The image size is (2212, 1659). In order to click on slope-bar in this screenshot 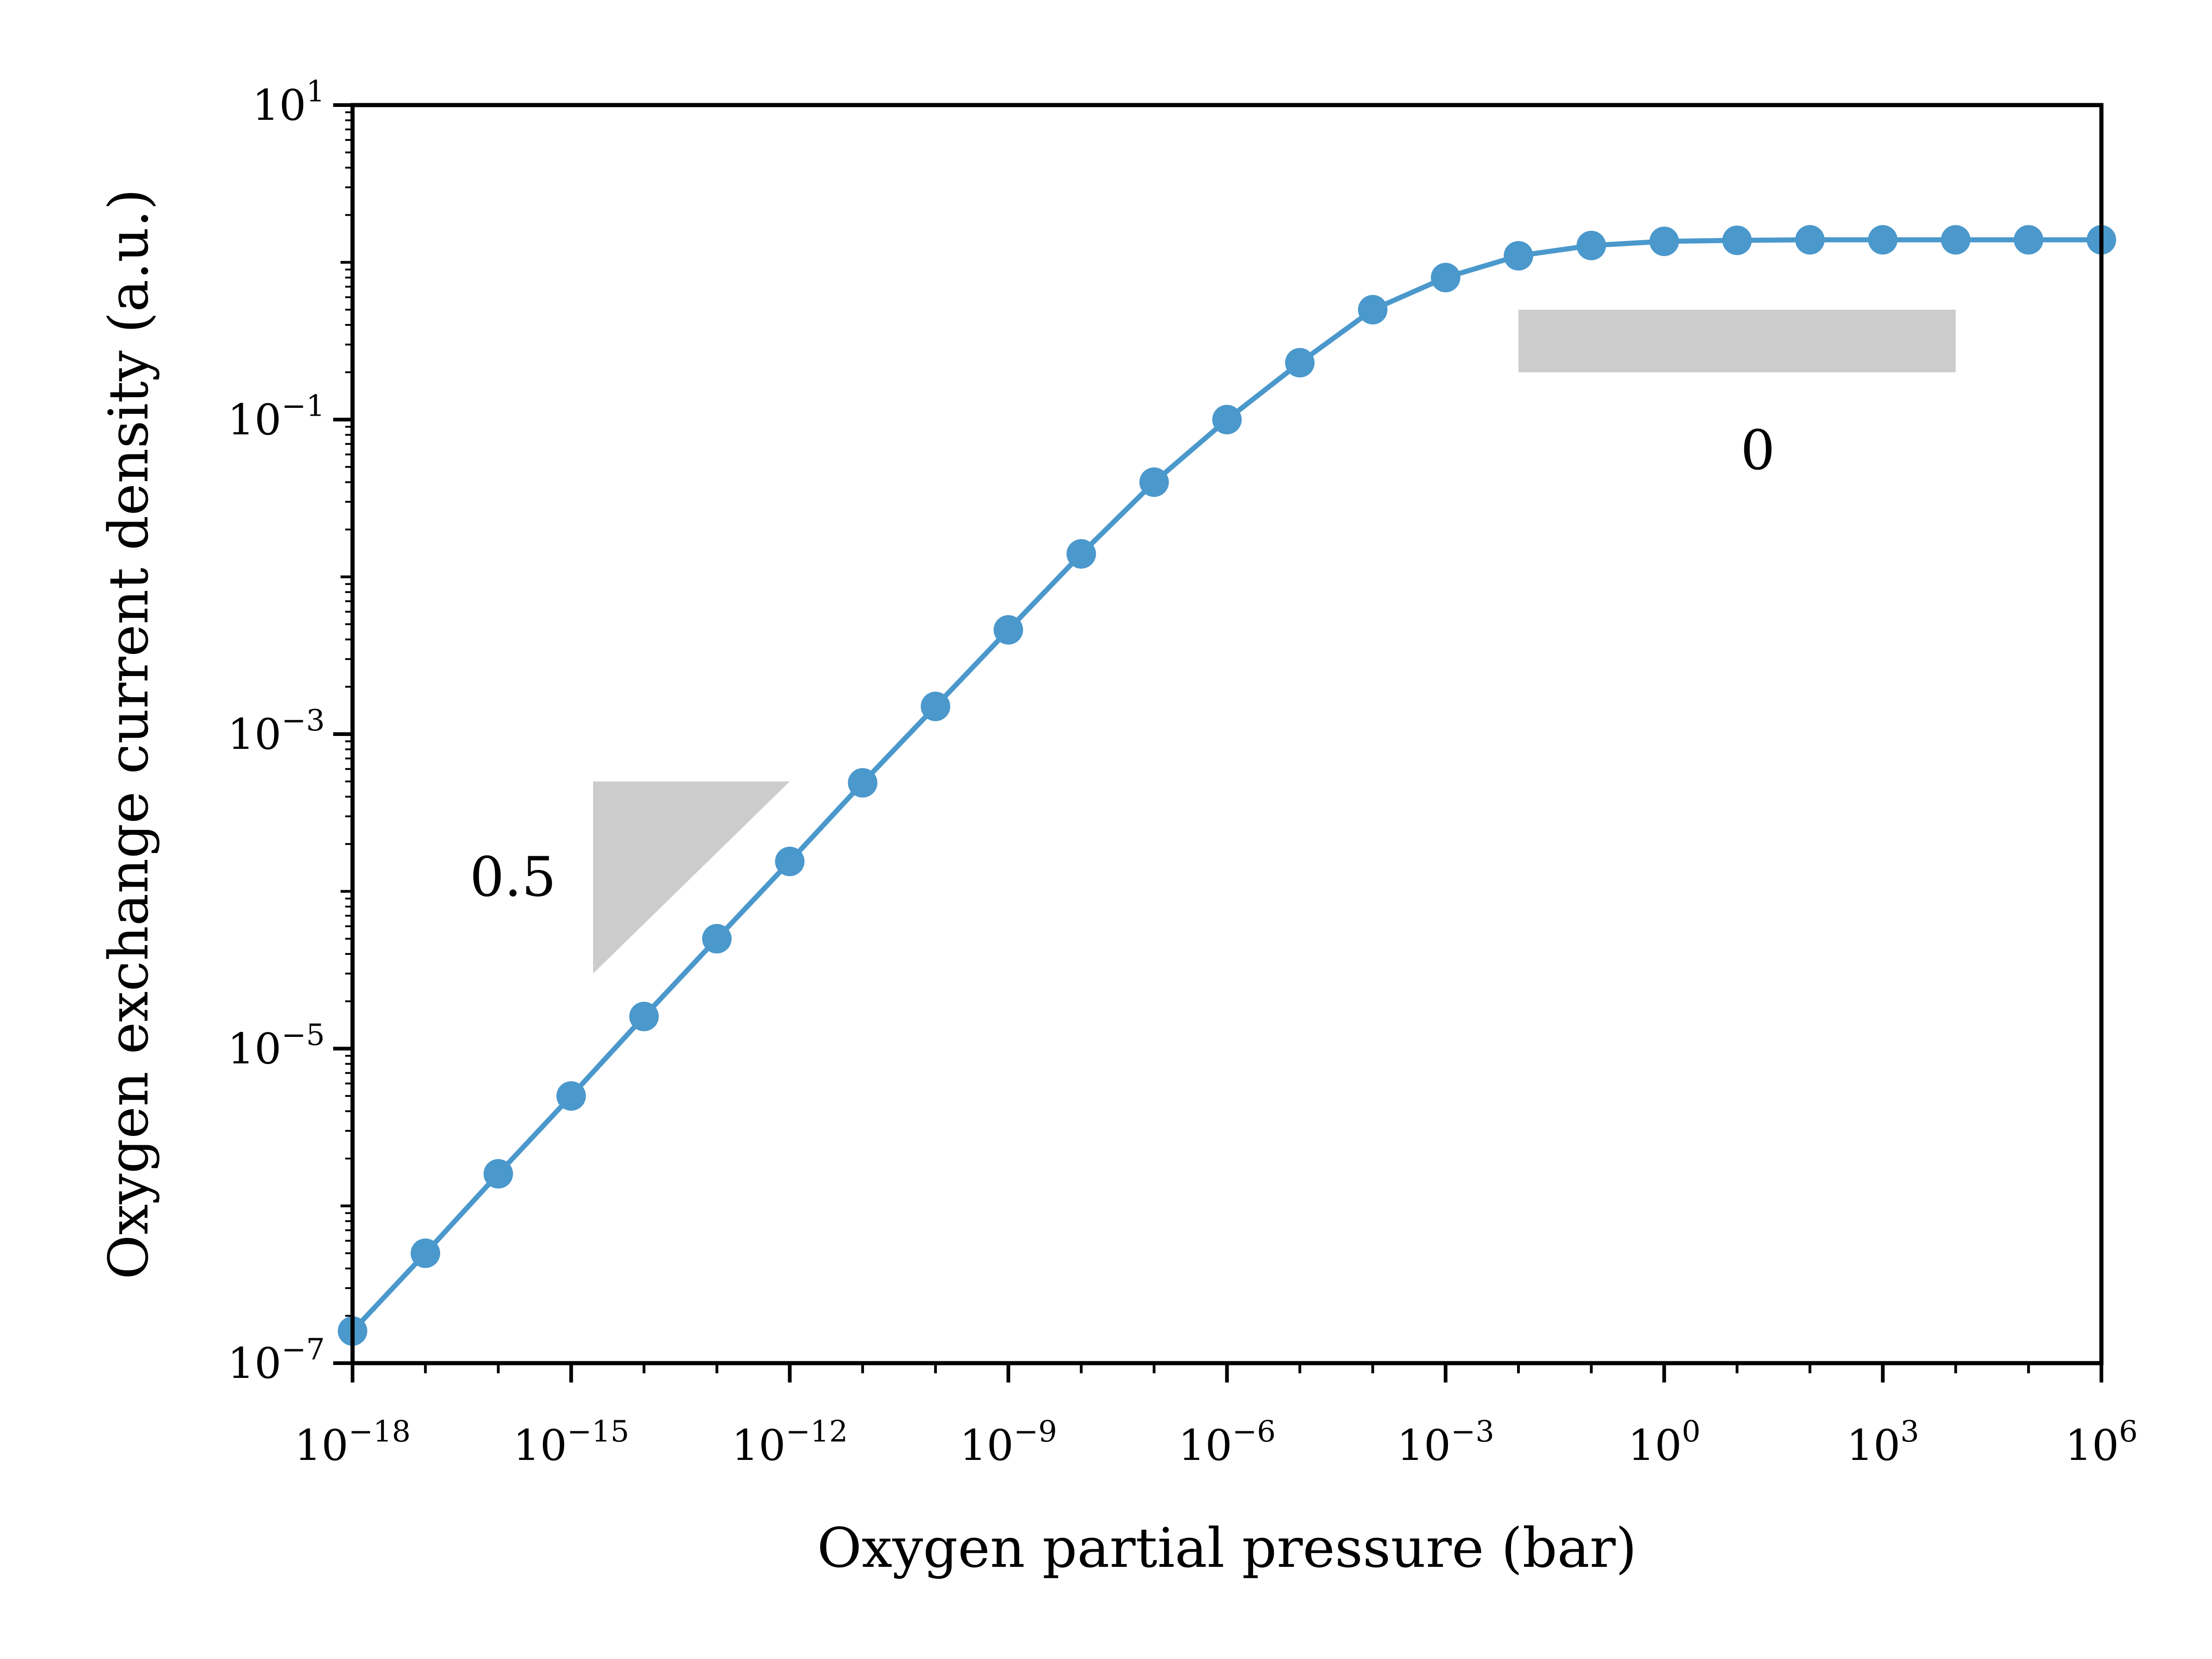, I will do `click(1737, 340)`.